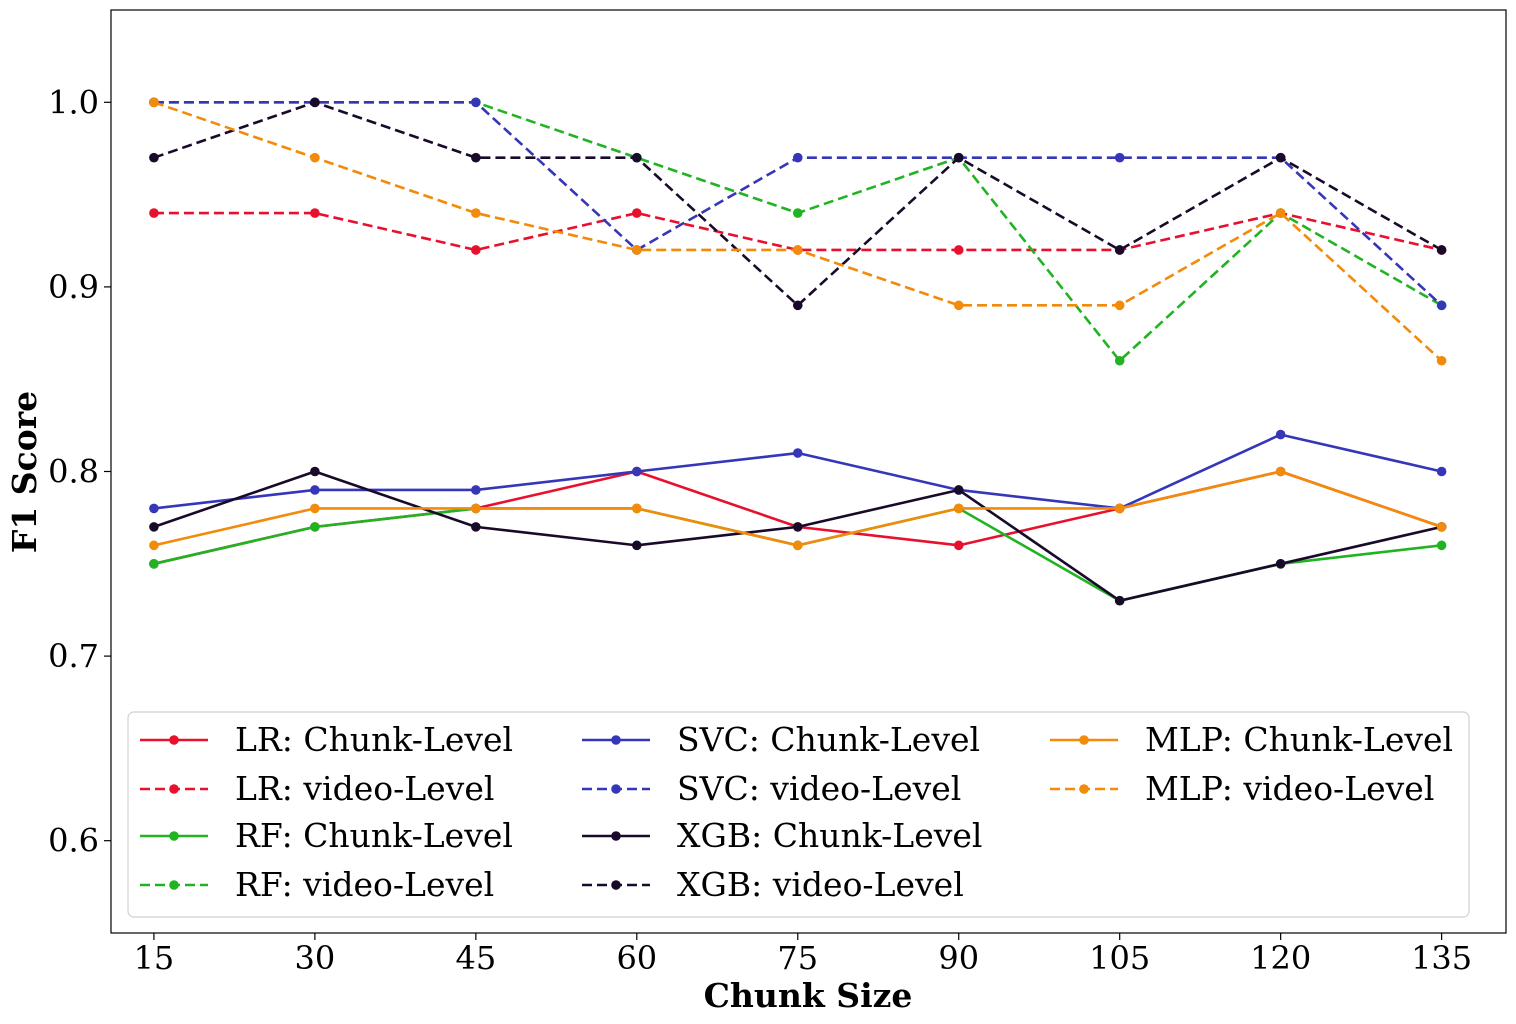  I want to click on x-tick-label: 135, so click(1441, 958).